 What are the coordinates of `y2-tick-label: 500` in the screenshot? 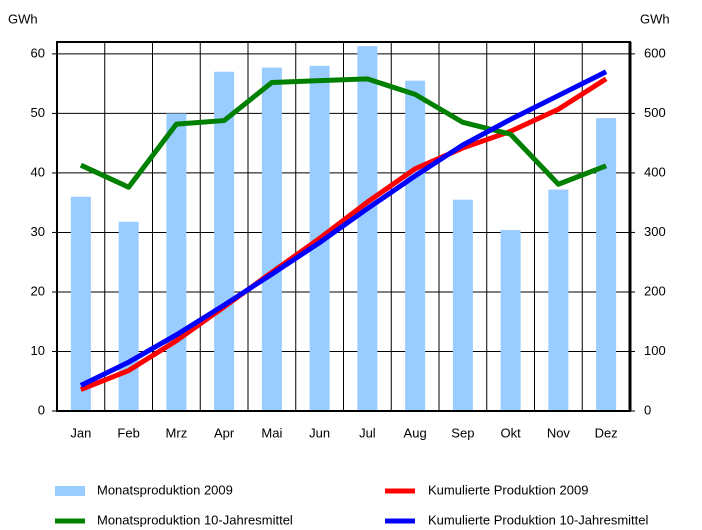 It's located at (655, 112).